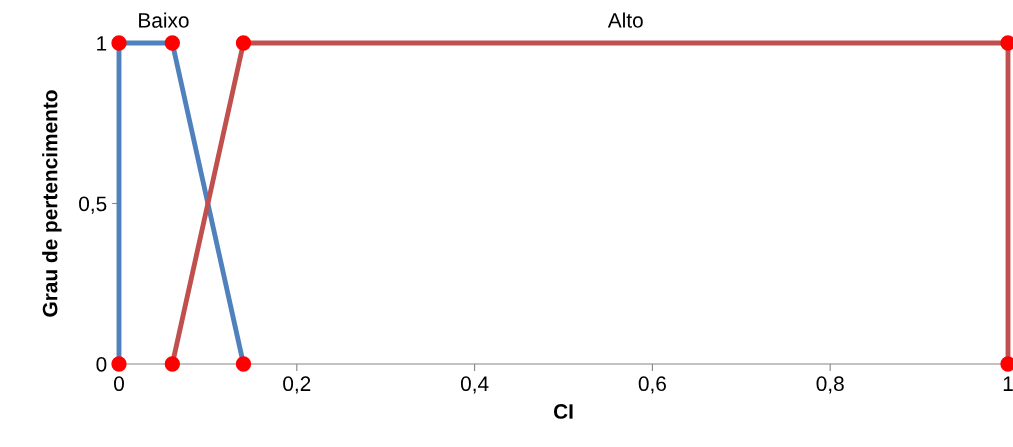  What do you see at coordinates (625, 20) in the screenshot?
I see `annotation: Alto` at bounding box center [625, 20].